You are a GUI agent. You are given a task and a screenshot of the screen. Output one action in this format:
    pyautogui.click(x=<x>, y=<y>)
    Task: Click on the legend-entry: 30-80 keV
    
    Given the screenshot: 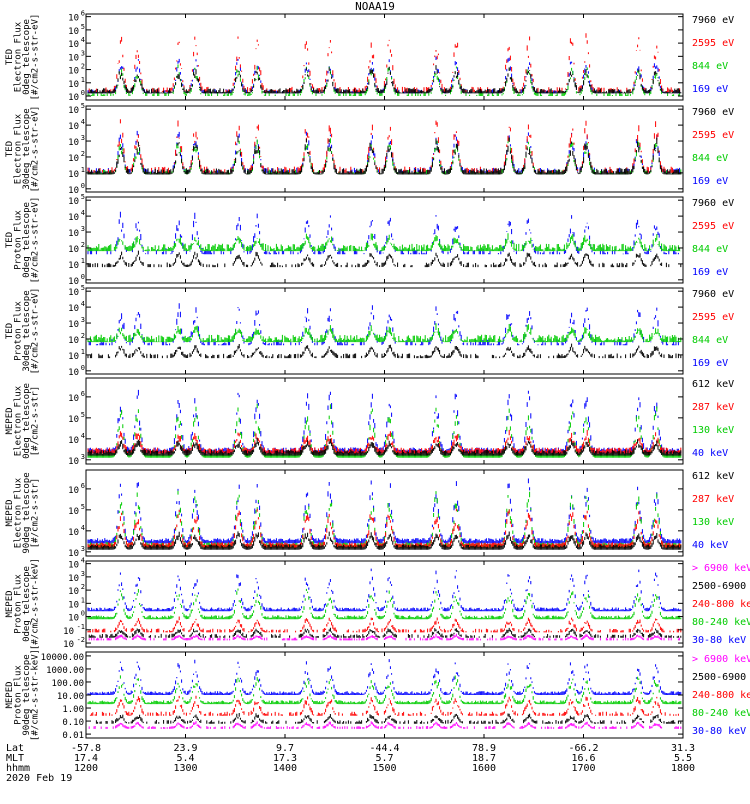 What is the action you would take?
    pyautogui.click(x=719, y=640)
    